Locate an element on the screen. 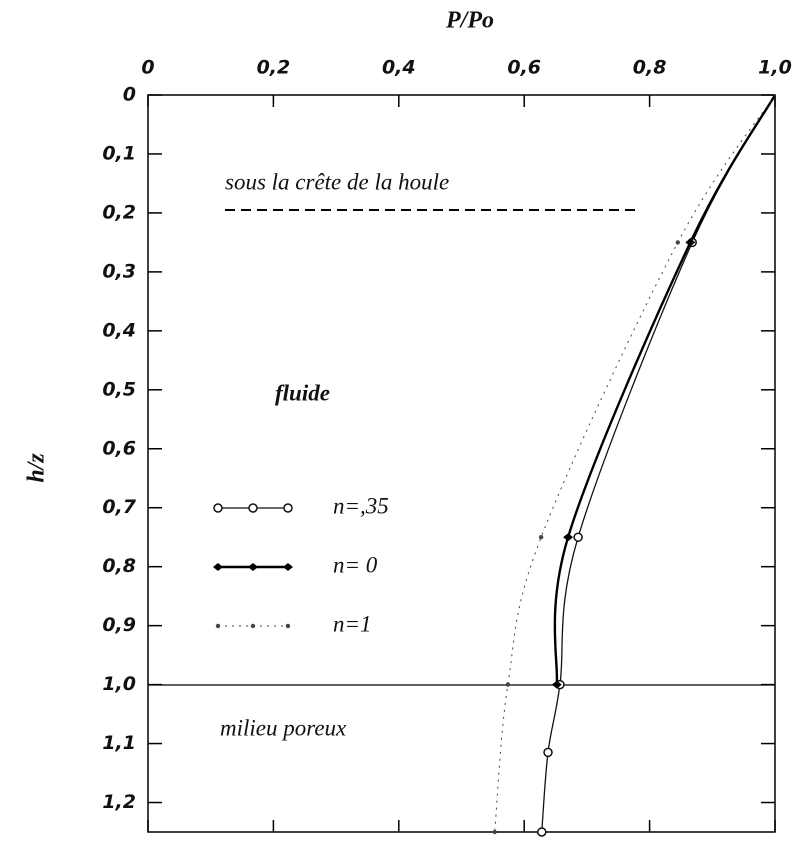 The height and width of the screenshot is (841, 795). y-tick-label: 0,6 is located at coordinates (119, 448).